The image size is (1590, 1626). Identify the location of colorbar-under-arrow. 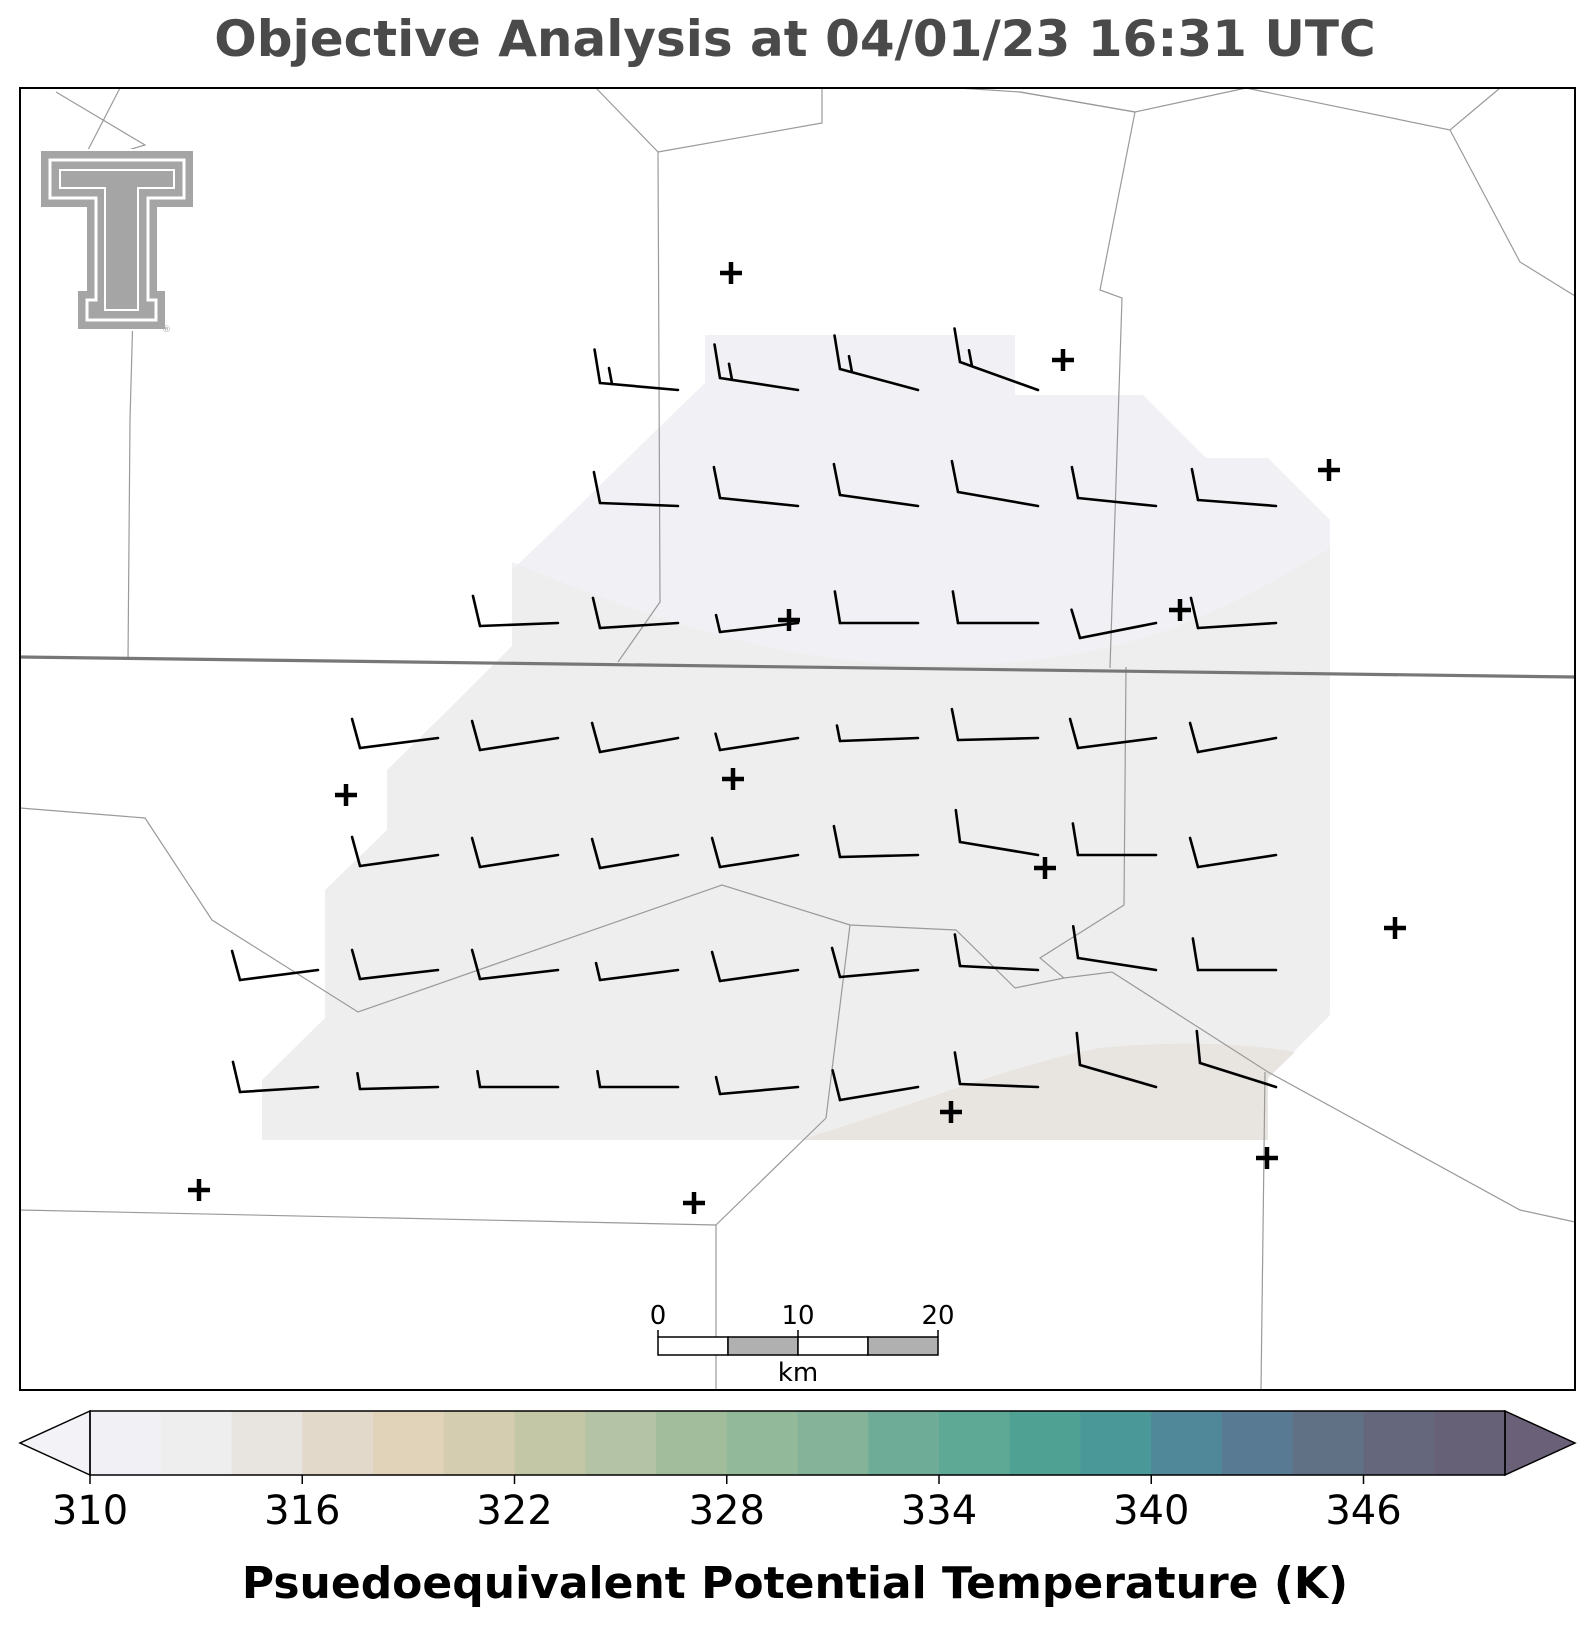
(54, 1443).